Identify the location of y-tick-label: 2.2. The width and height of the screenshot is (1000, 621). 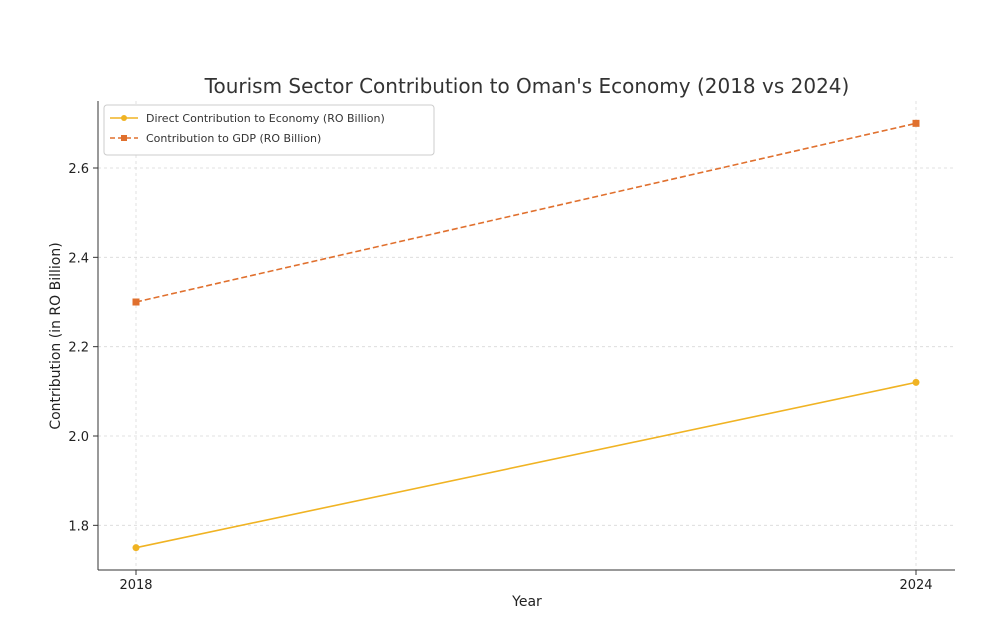
(78, 348).